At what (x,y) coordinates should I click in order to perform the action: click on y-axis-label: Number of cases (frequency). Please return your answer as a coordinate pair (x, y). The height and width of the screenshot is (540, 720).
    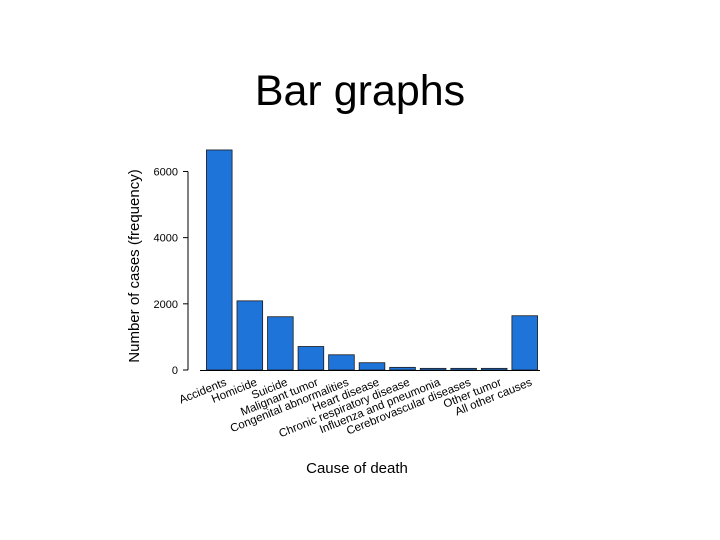
    Looking at the image, I should click on (134, 265).